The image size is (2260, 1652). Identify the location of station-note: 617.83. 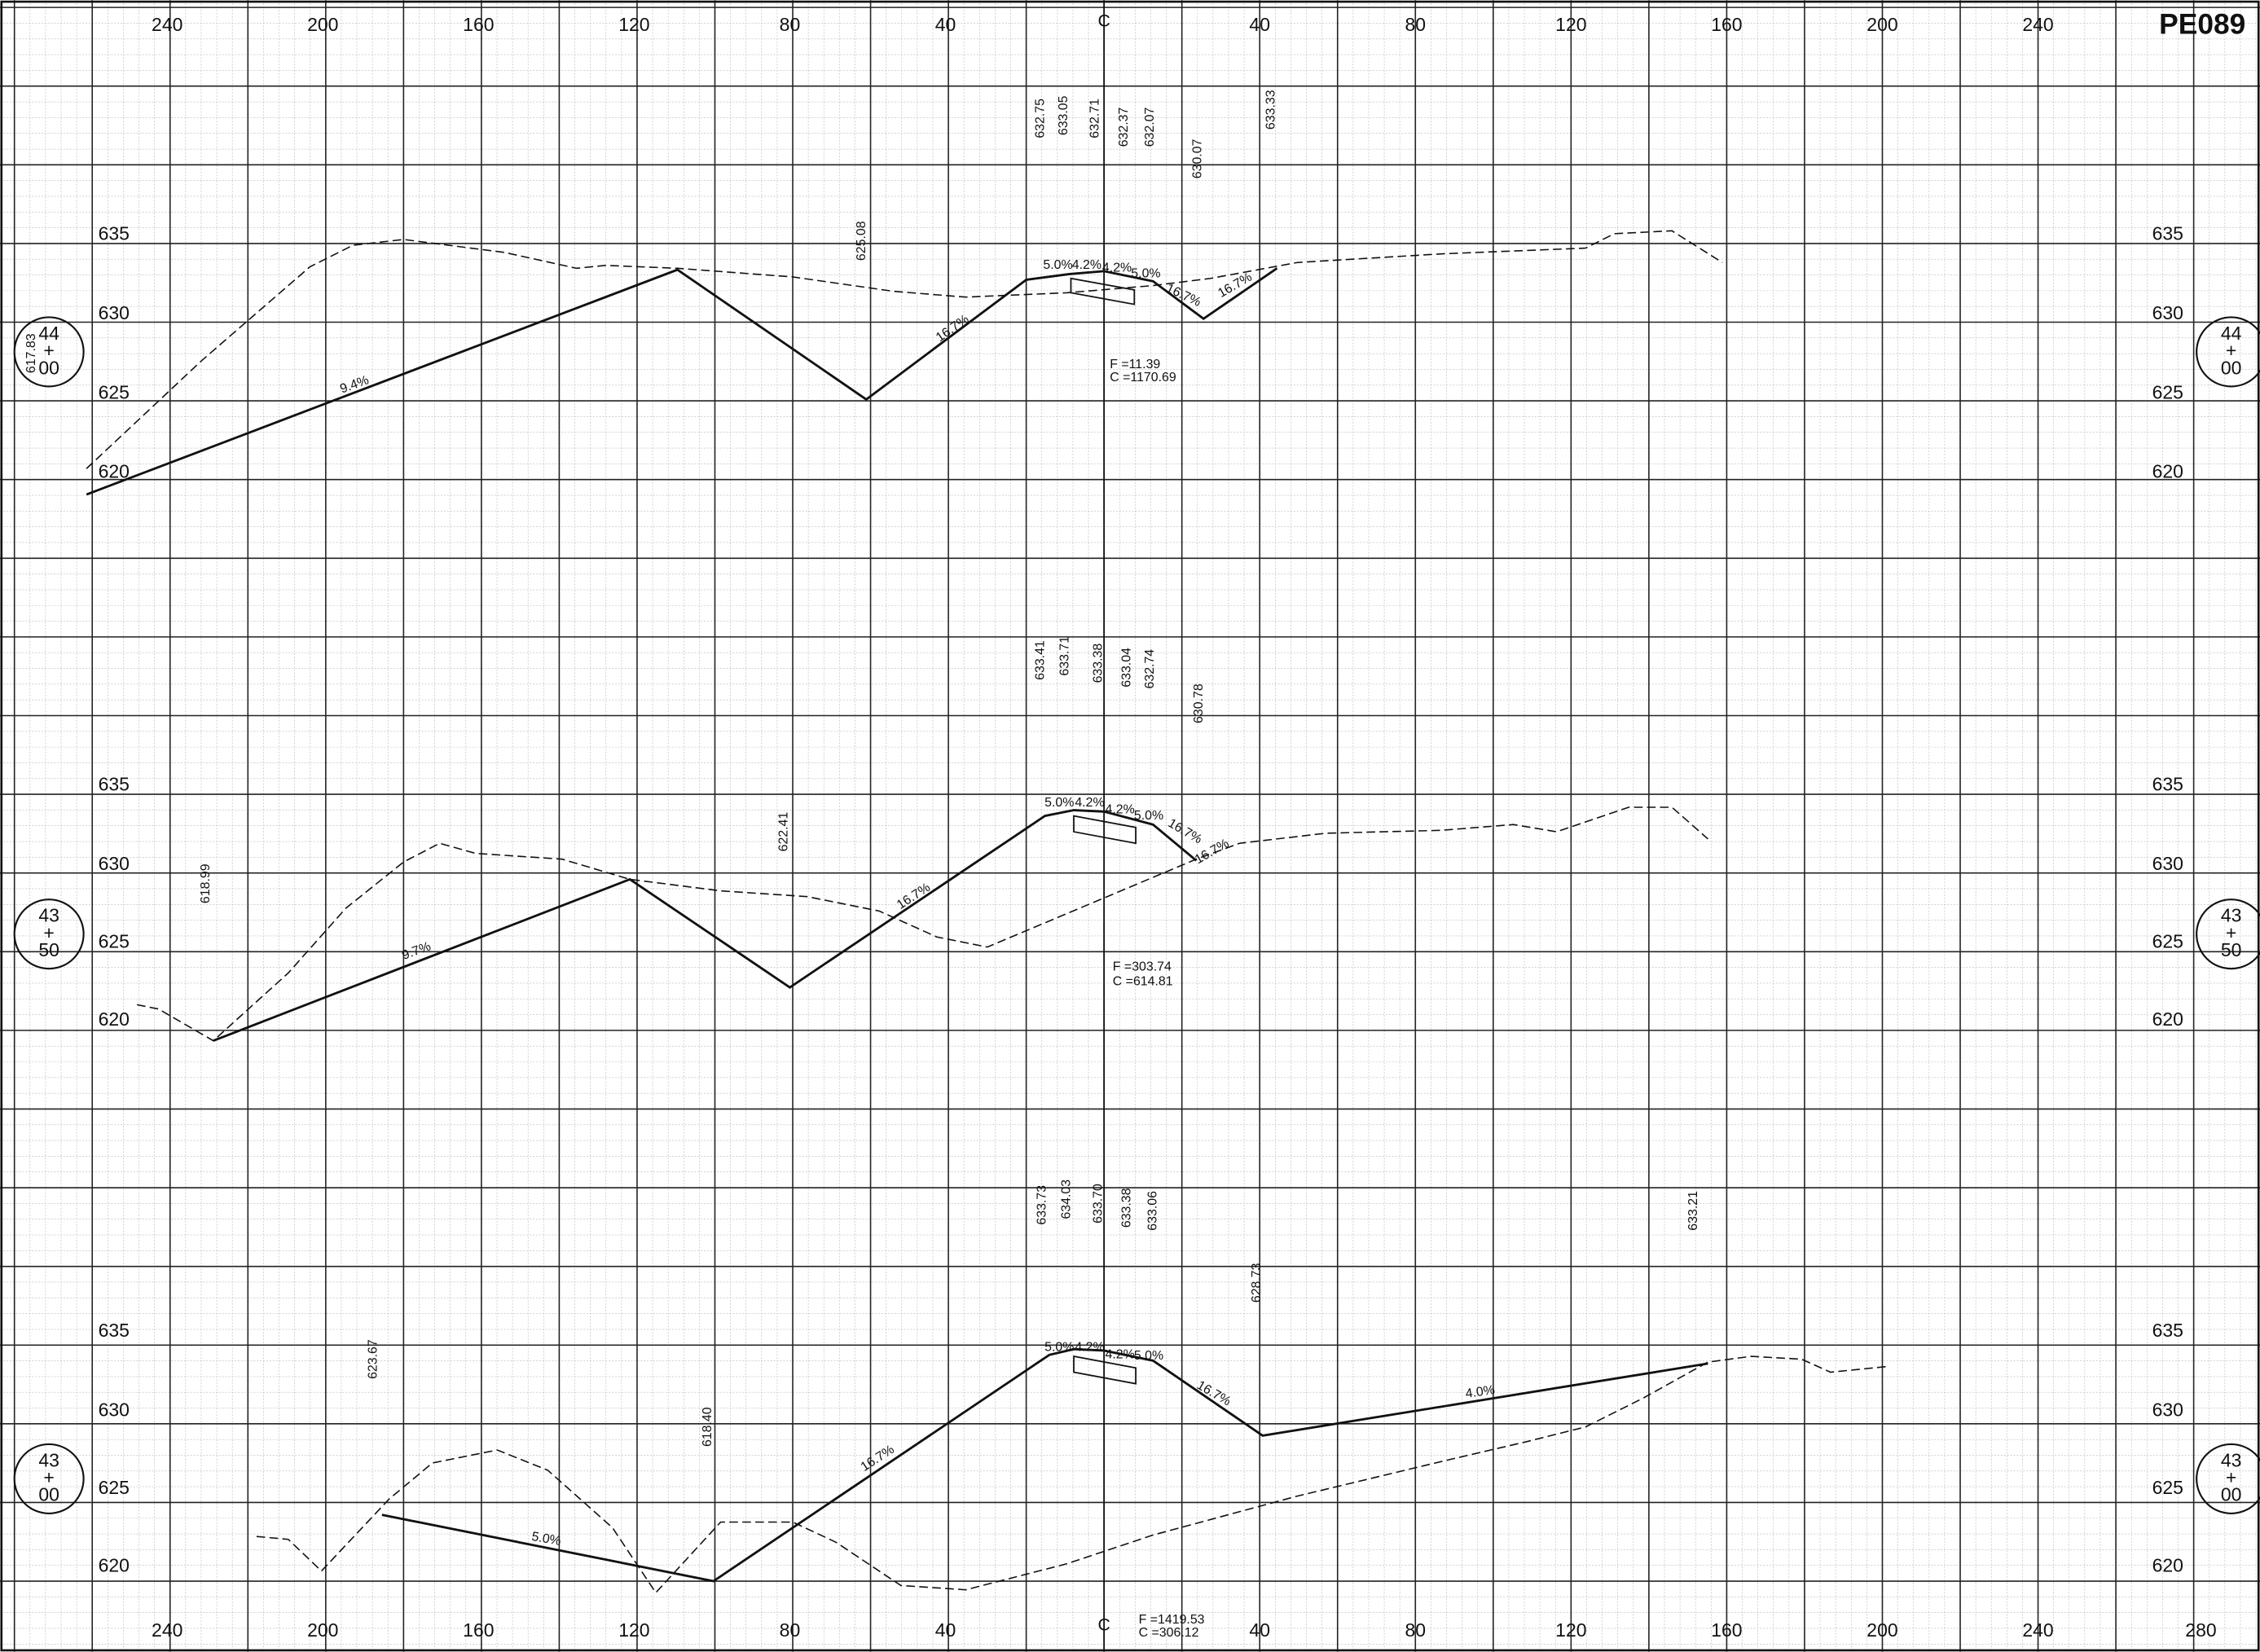
(31, 353).